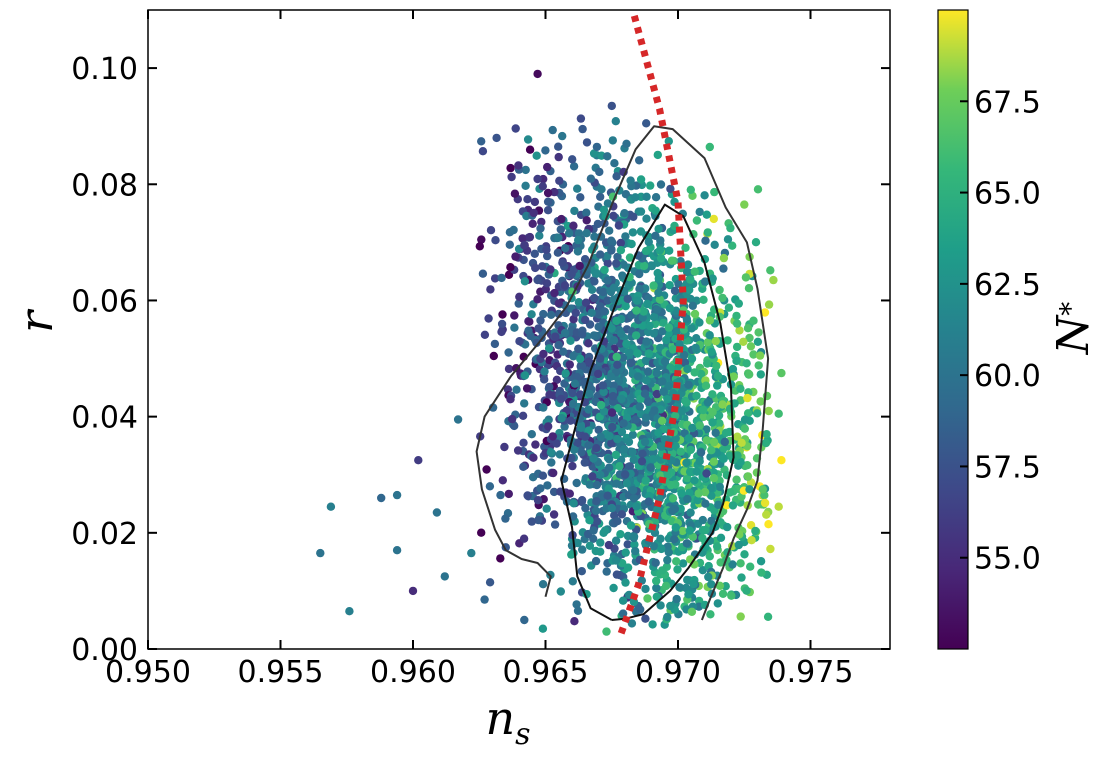 This screenshot has height=759, width=1111. What do you see at coordinates (104, 650) in the screenshot?
I see `y-tick-label: 0.00` at bounding box center [104, 650].